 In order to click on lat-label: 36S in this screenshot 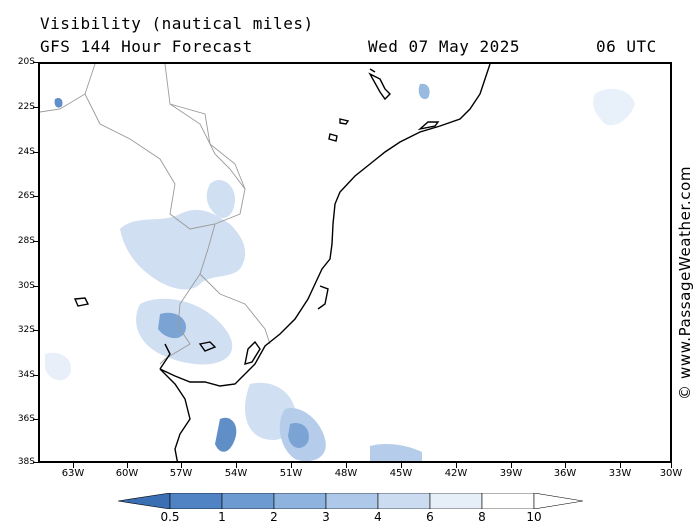, I will do `click(26, 419)`.